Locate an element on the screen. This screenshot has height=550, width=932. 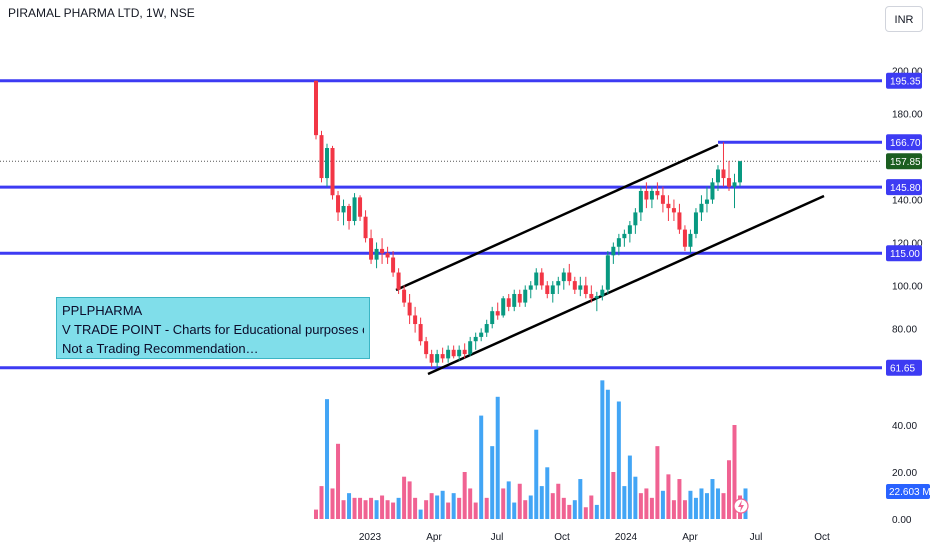
channel-upper-line is located at coordinates (557, 217).